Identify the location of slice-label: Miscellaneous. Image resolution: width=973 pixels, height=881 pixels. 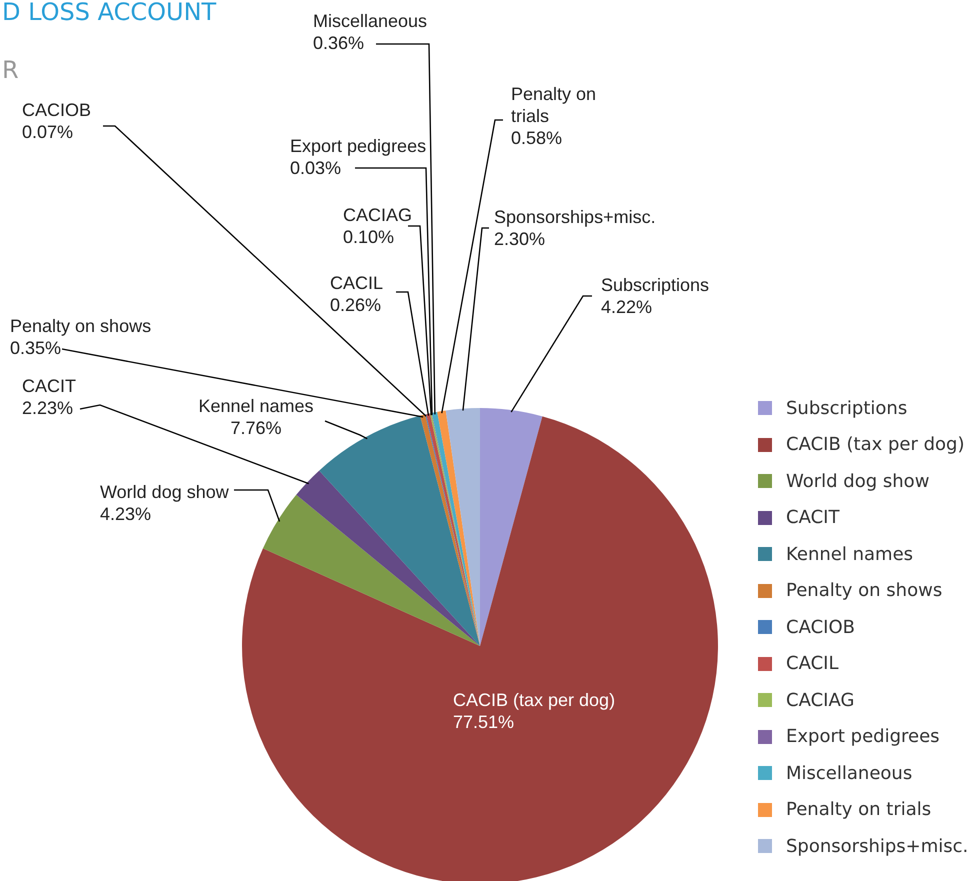
(370, 21).